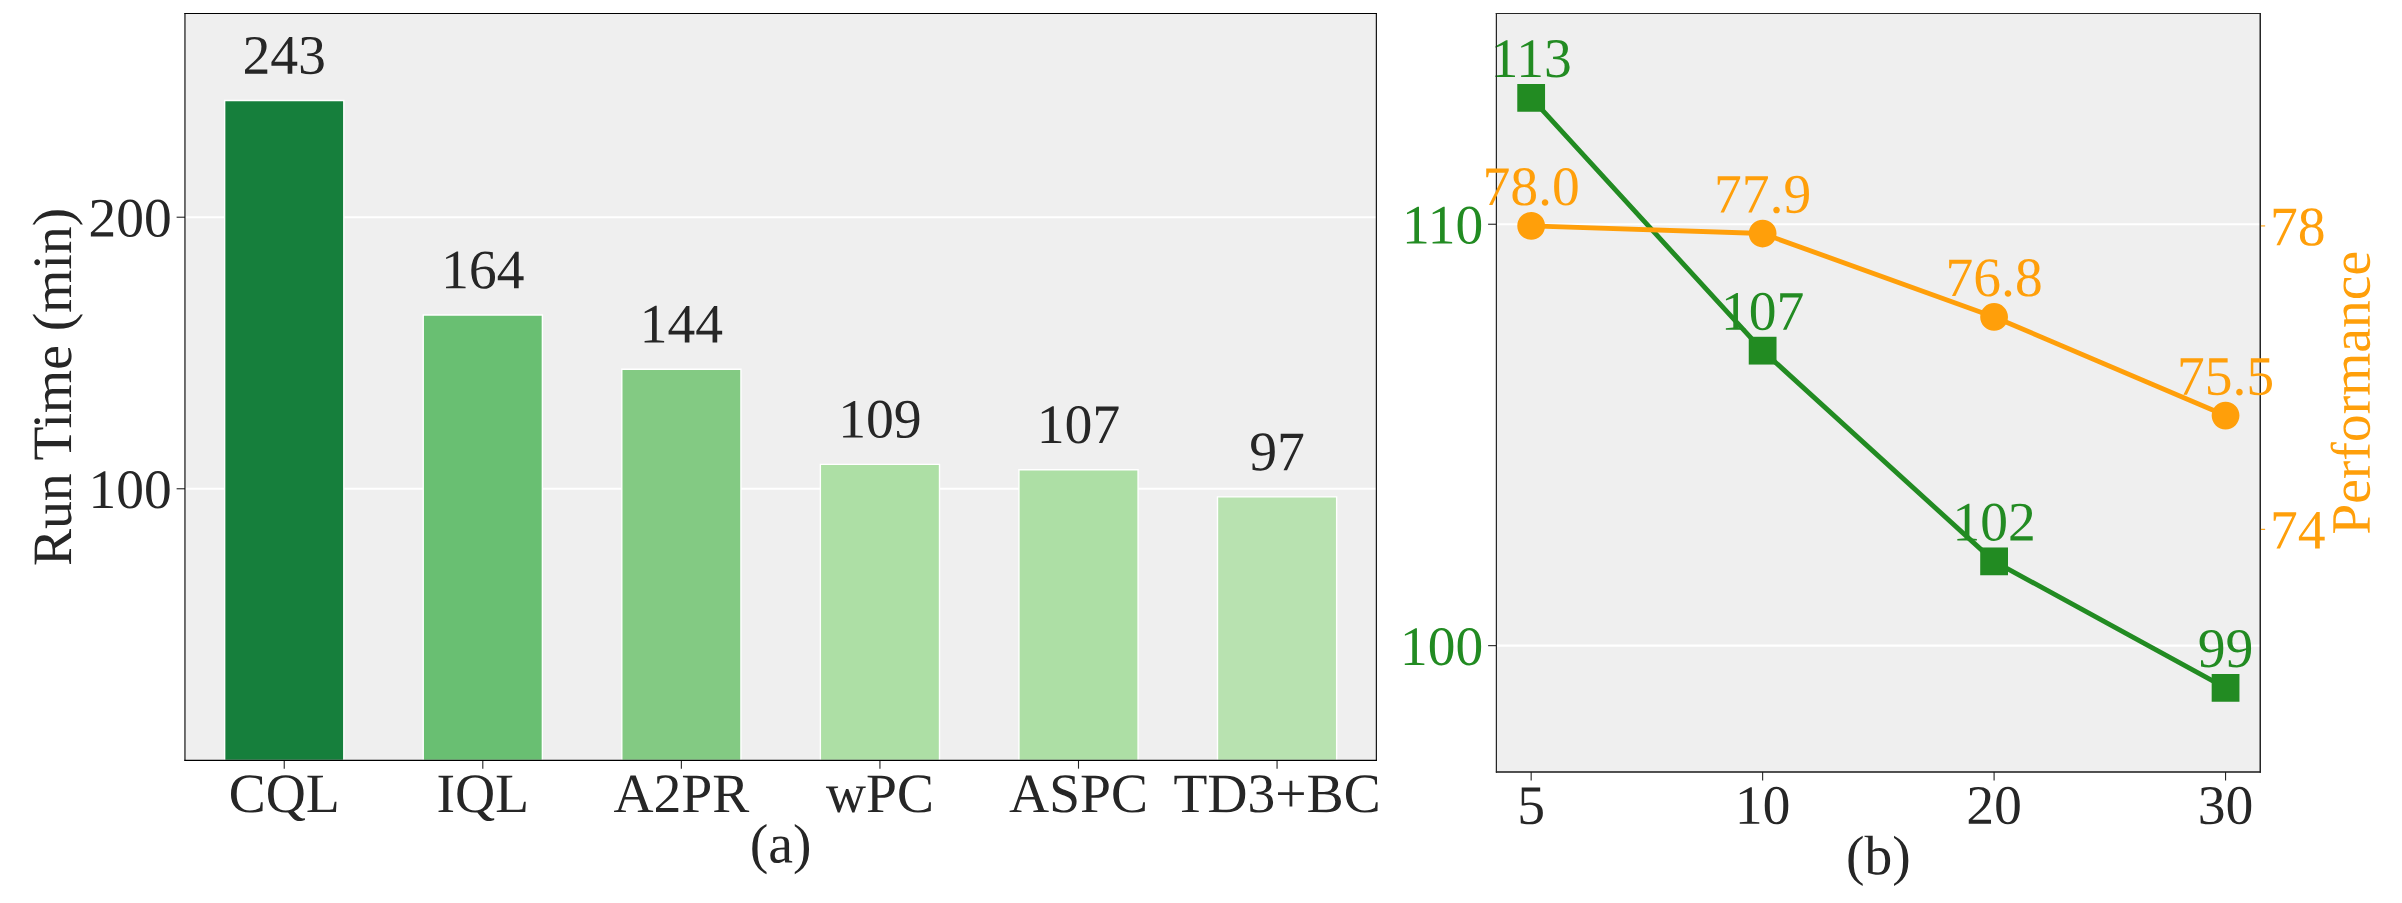 The image size is (2402, 903). Describe the element at coordinates (1763, 194) in the screenshot. I see `data-label: 77.9` at that location.